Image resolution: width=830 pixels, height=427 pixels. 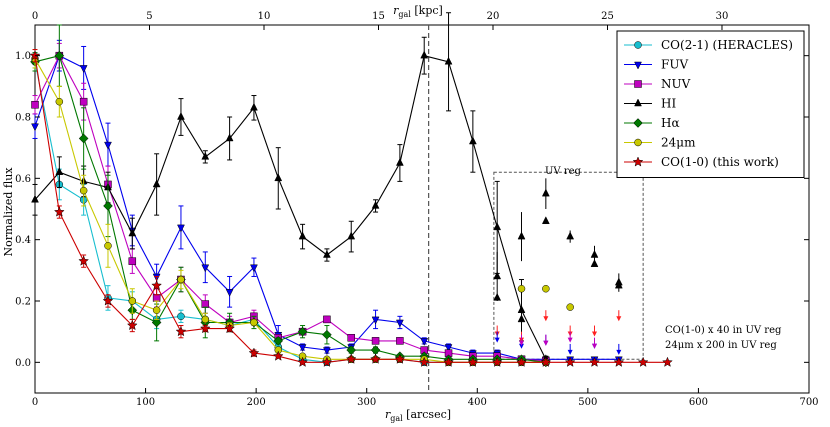 I want to click on top-x-tick-label: 5, so click(x=149, y=16).